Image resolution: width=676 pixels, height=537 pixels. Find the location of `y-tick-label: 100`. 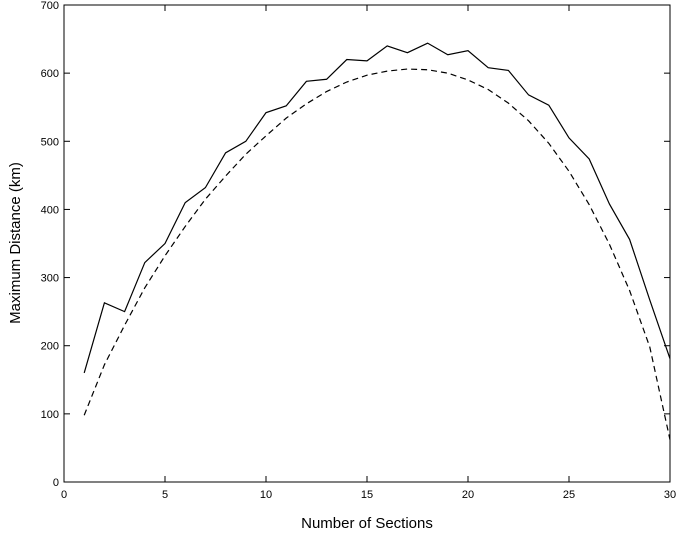

y-tick-label: 100 is located at coordinates (50, 415).